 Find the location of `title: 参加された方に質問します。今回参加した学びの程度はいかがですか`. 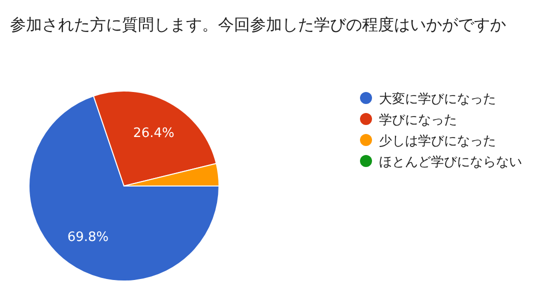

title: 参加された方に質問します。今回参加した学びの程度はいかがですか is located at coordinates (258, 24).